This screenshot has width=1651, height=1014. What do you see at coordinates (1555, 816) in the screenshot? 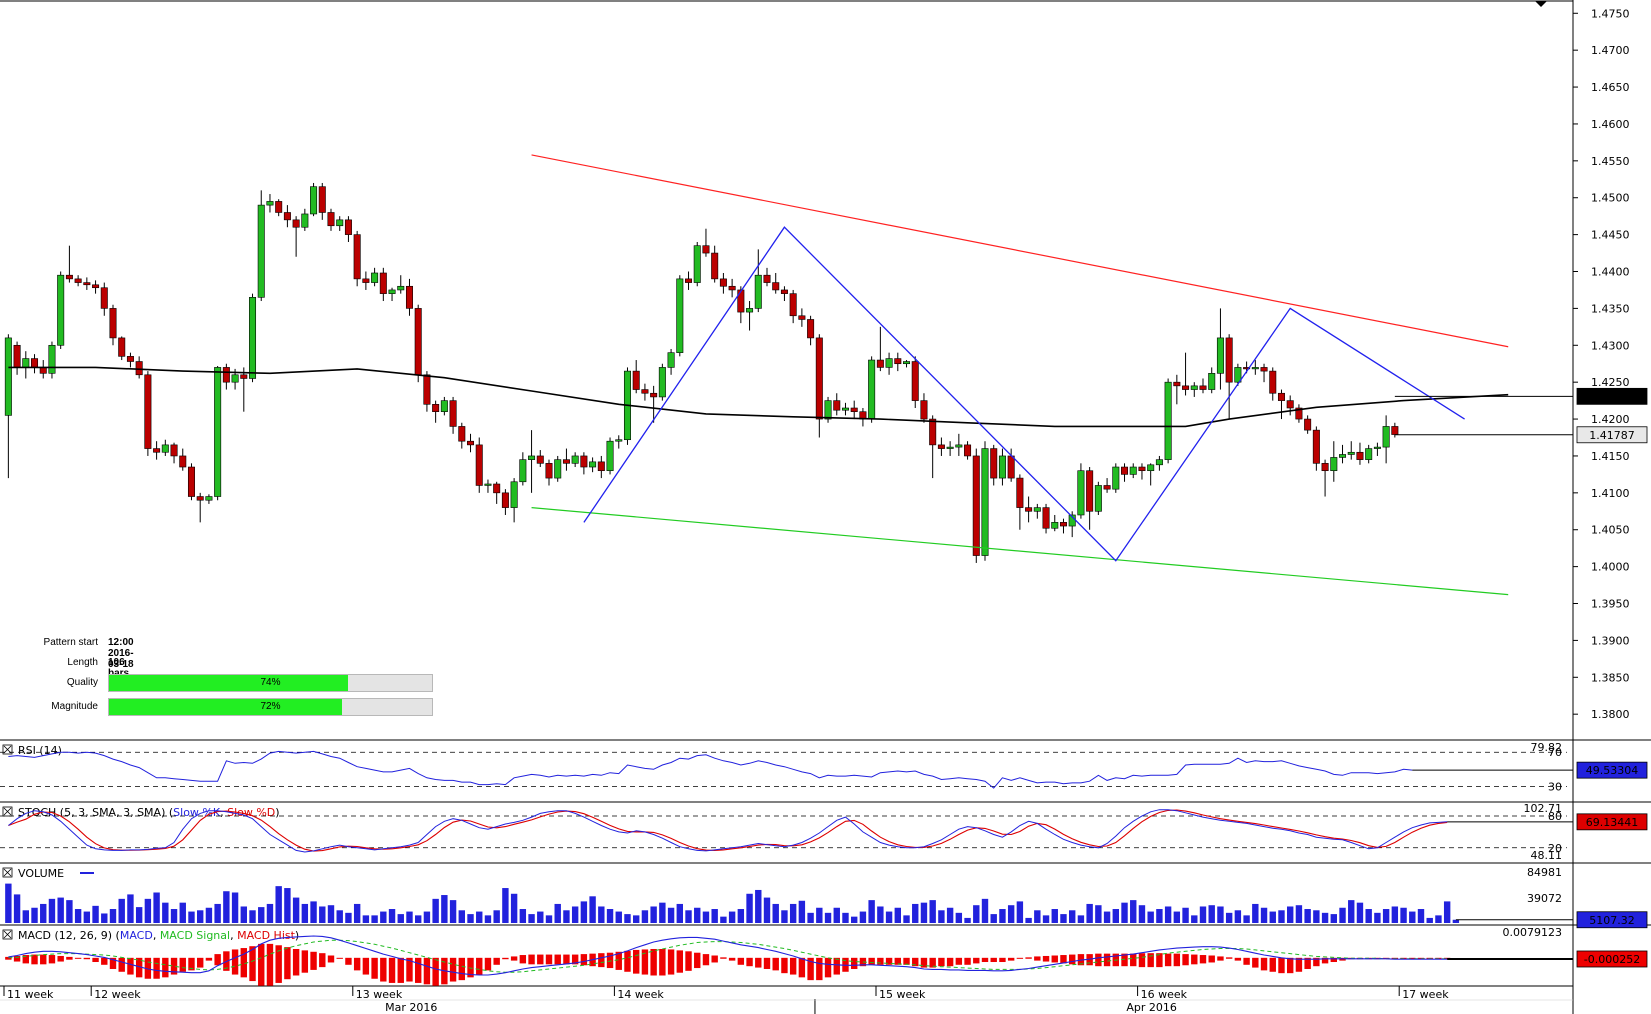
I see `stoch-level-high-label: 80` at bounding box center [1555, 816].